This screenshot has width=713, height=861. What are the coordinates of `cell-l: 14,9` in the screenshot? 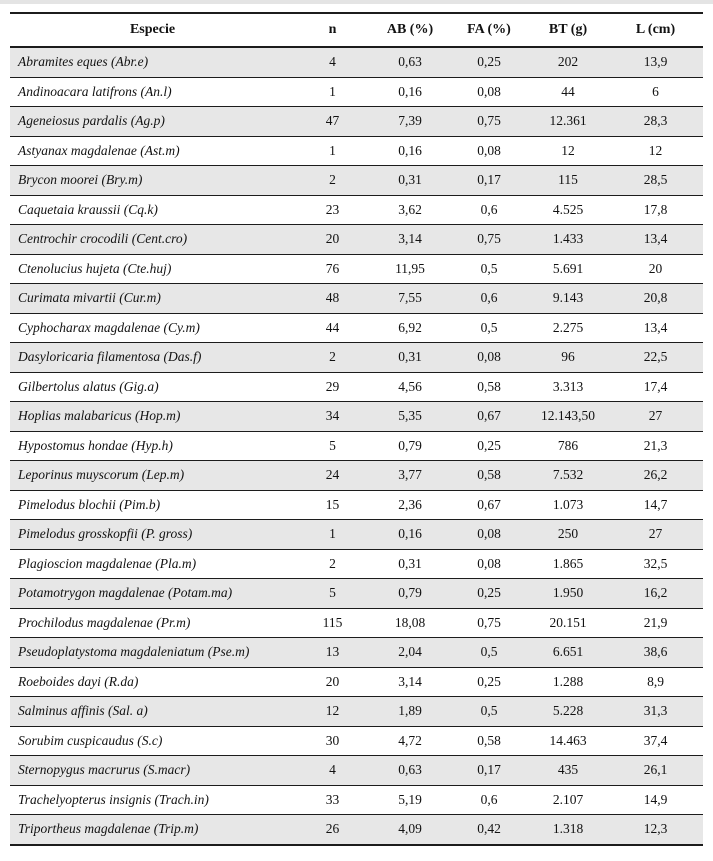 It's located at (655, 799).